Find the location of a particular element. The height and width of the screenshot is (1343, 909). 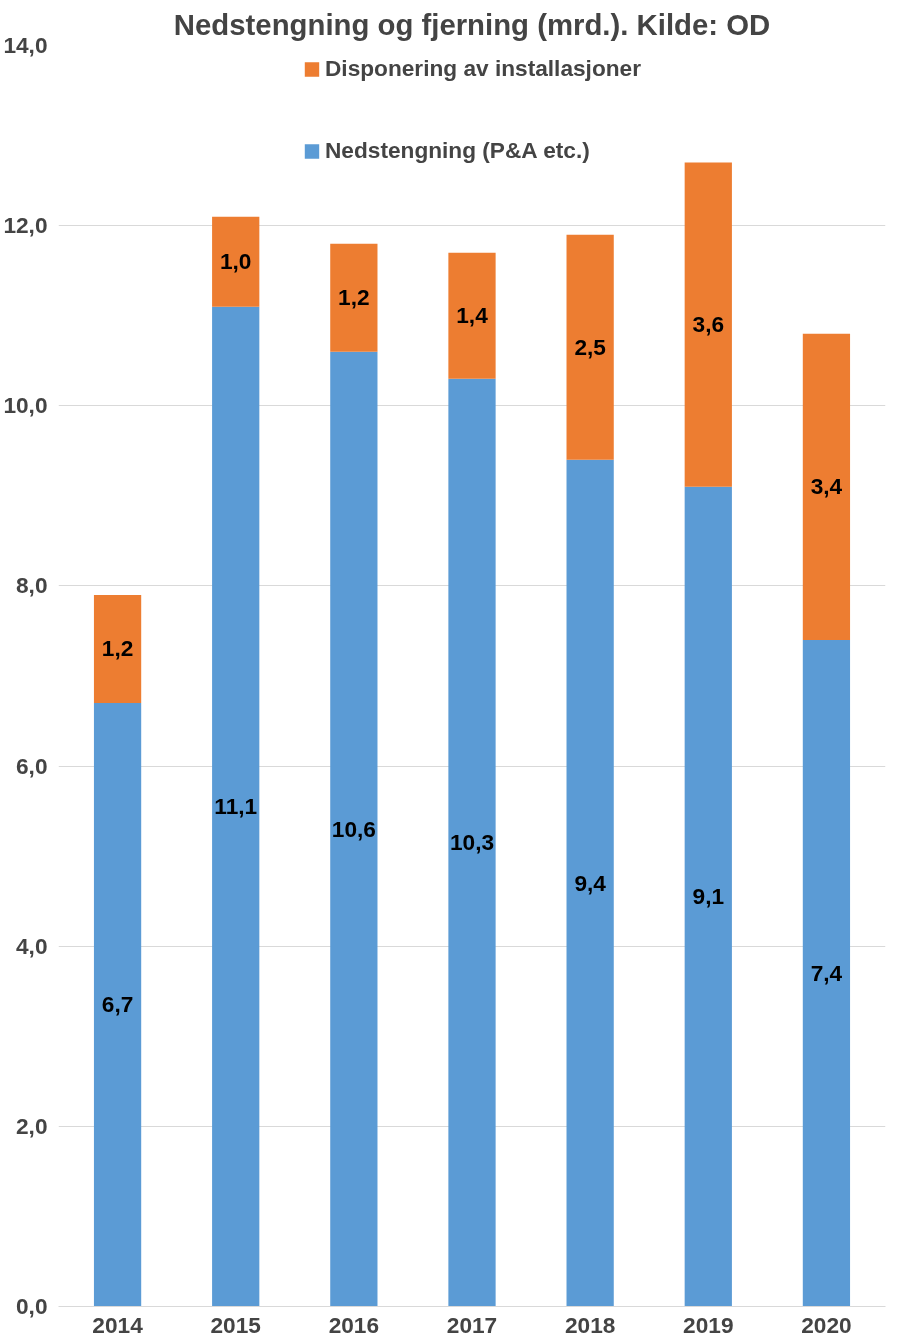

x-tick-label: 2020 is located at coordinates (826, 1324).